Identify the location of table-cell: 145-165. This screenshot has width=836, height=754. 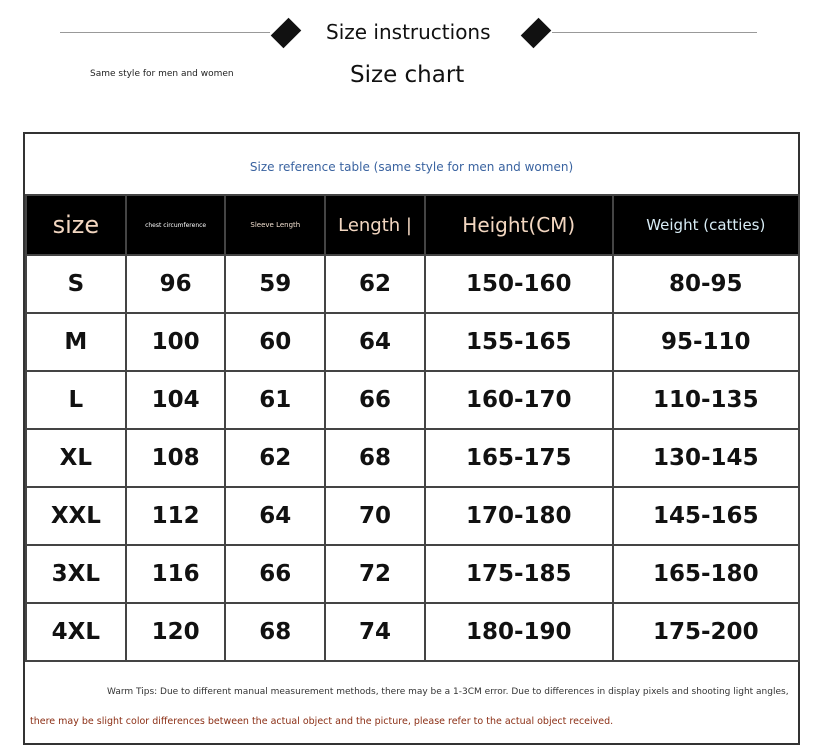
(706, 516).